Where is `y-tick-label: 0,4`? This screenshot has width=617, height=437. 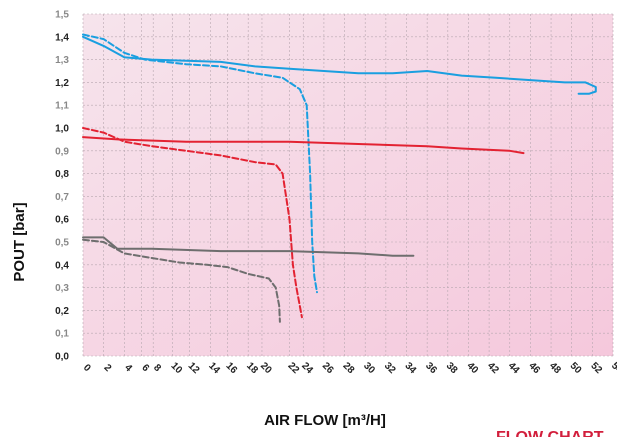 y-tick-label: 0,4 is located at coordinates (62, 265).